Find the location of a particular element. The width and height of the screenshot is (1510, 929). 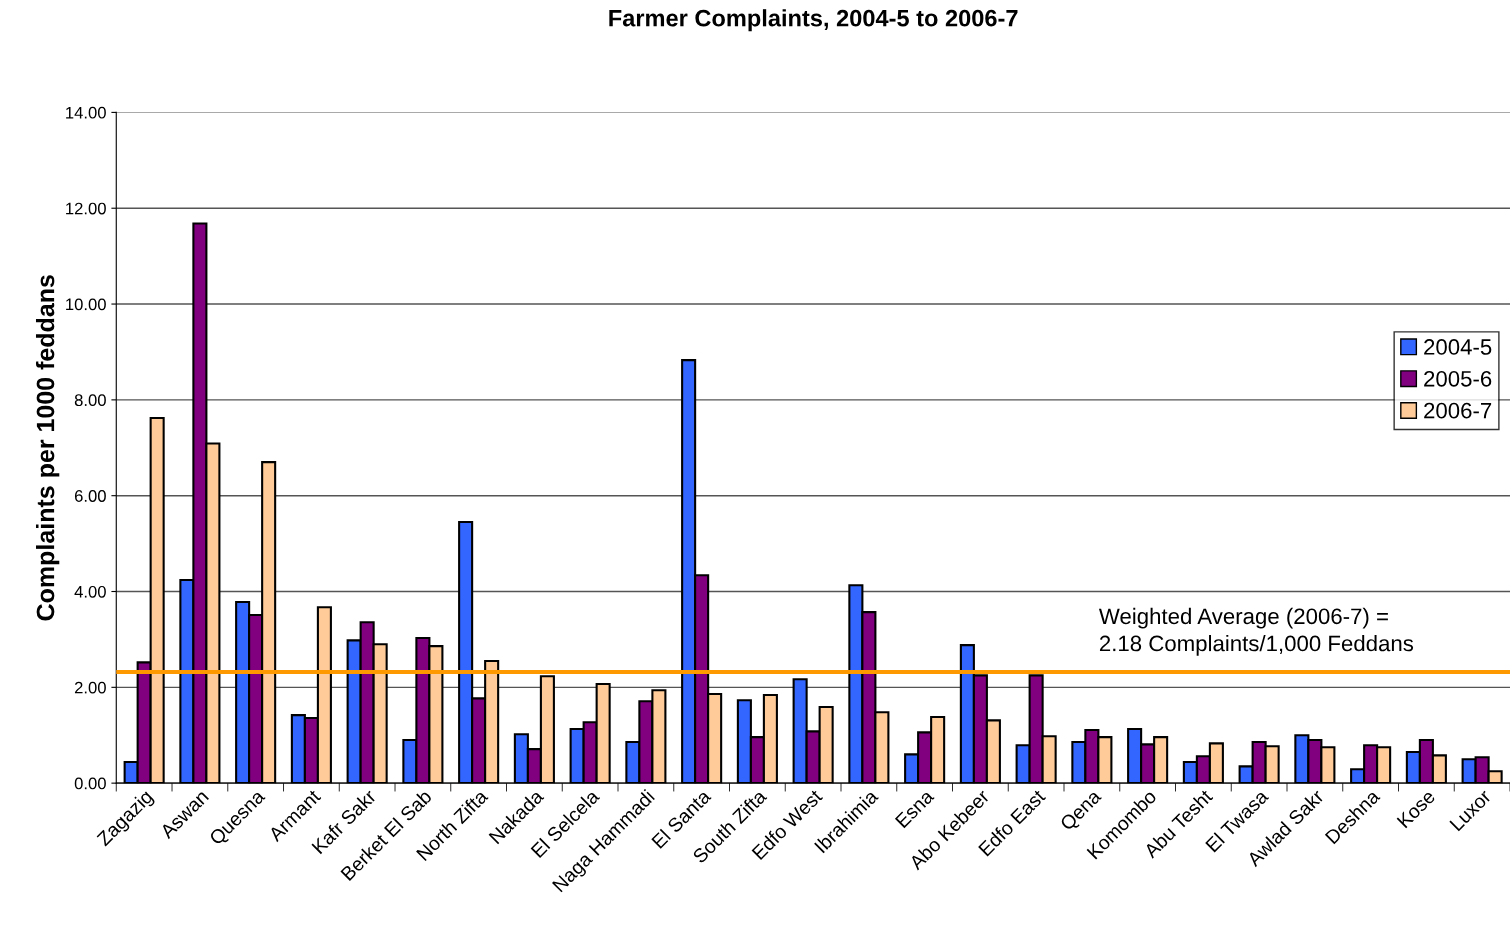

y-tick-label: 14.00 is located at coordinates (86, 112).